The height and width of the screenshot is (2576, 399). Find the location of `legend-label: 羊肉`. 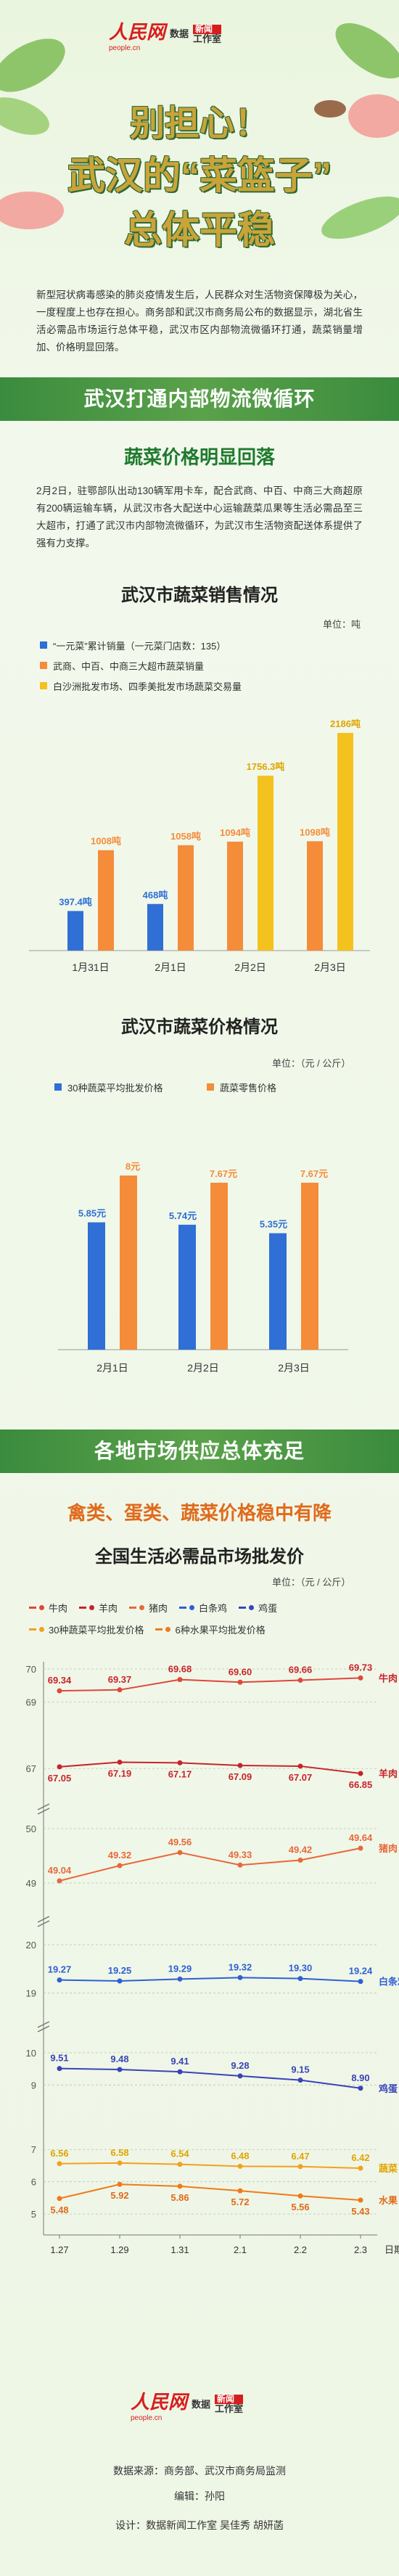

legend-label: 羊肉 is located at coordinates (109, 1608).